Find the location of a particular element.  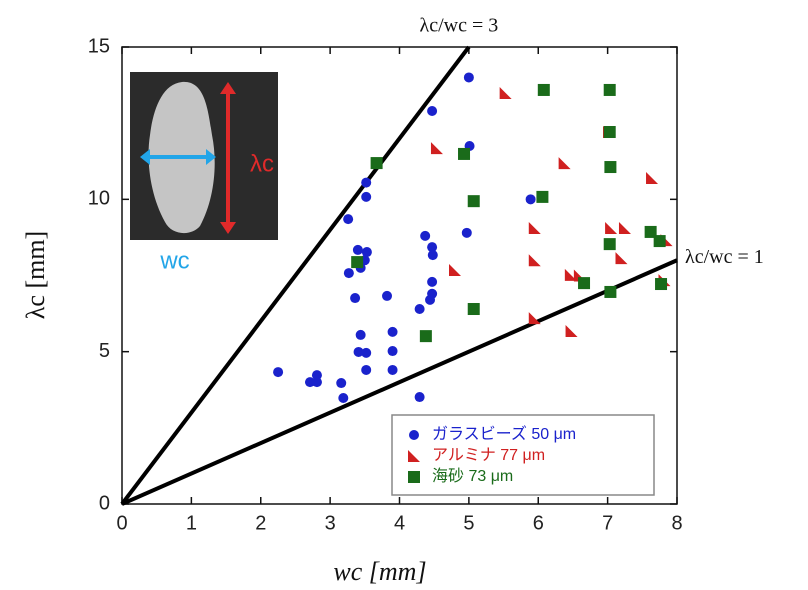

x-tick-label: 8 is located at coordinates (676, 523).